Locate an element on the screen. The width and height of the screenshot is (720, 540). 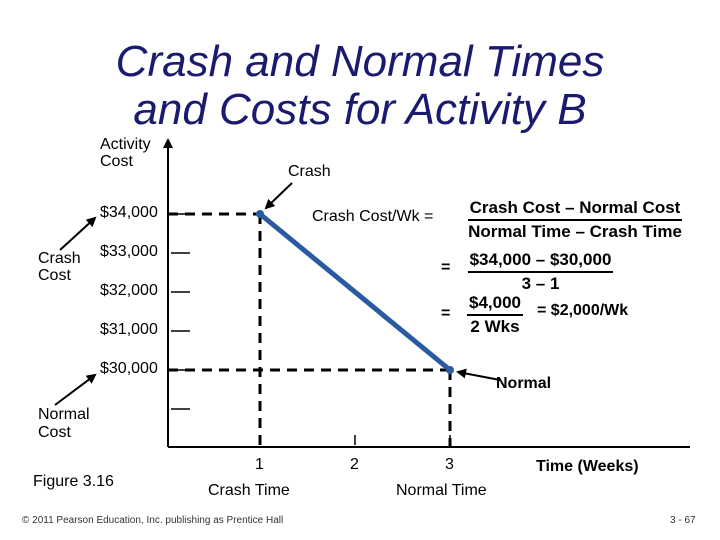
y-tick-label: $30,000 is located at coordinates (129, 368).